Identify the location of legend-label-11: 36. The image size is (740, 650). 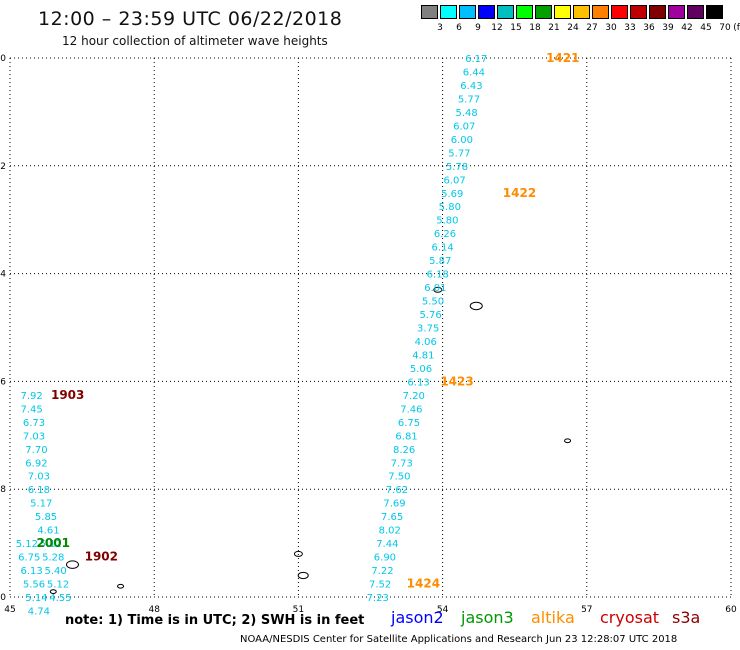
(649, 28).